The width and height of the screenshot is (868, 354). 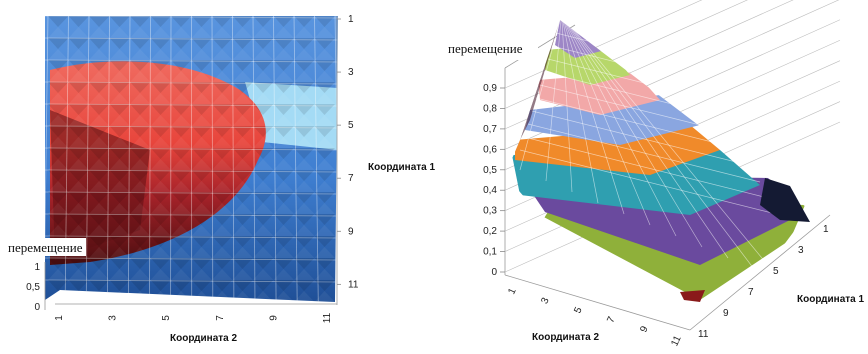 What do you see at coordinates (490, 231) in the screenshot?
I see `z-tick-0,2: 0,2` at bounding box center [490, 231].